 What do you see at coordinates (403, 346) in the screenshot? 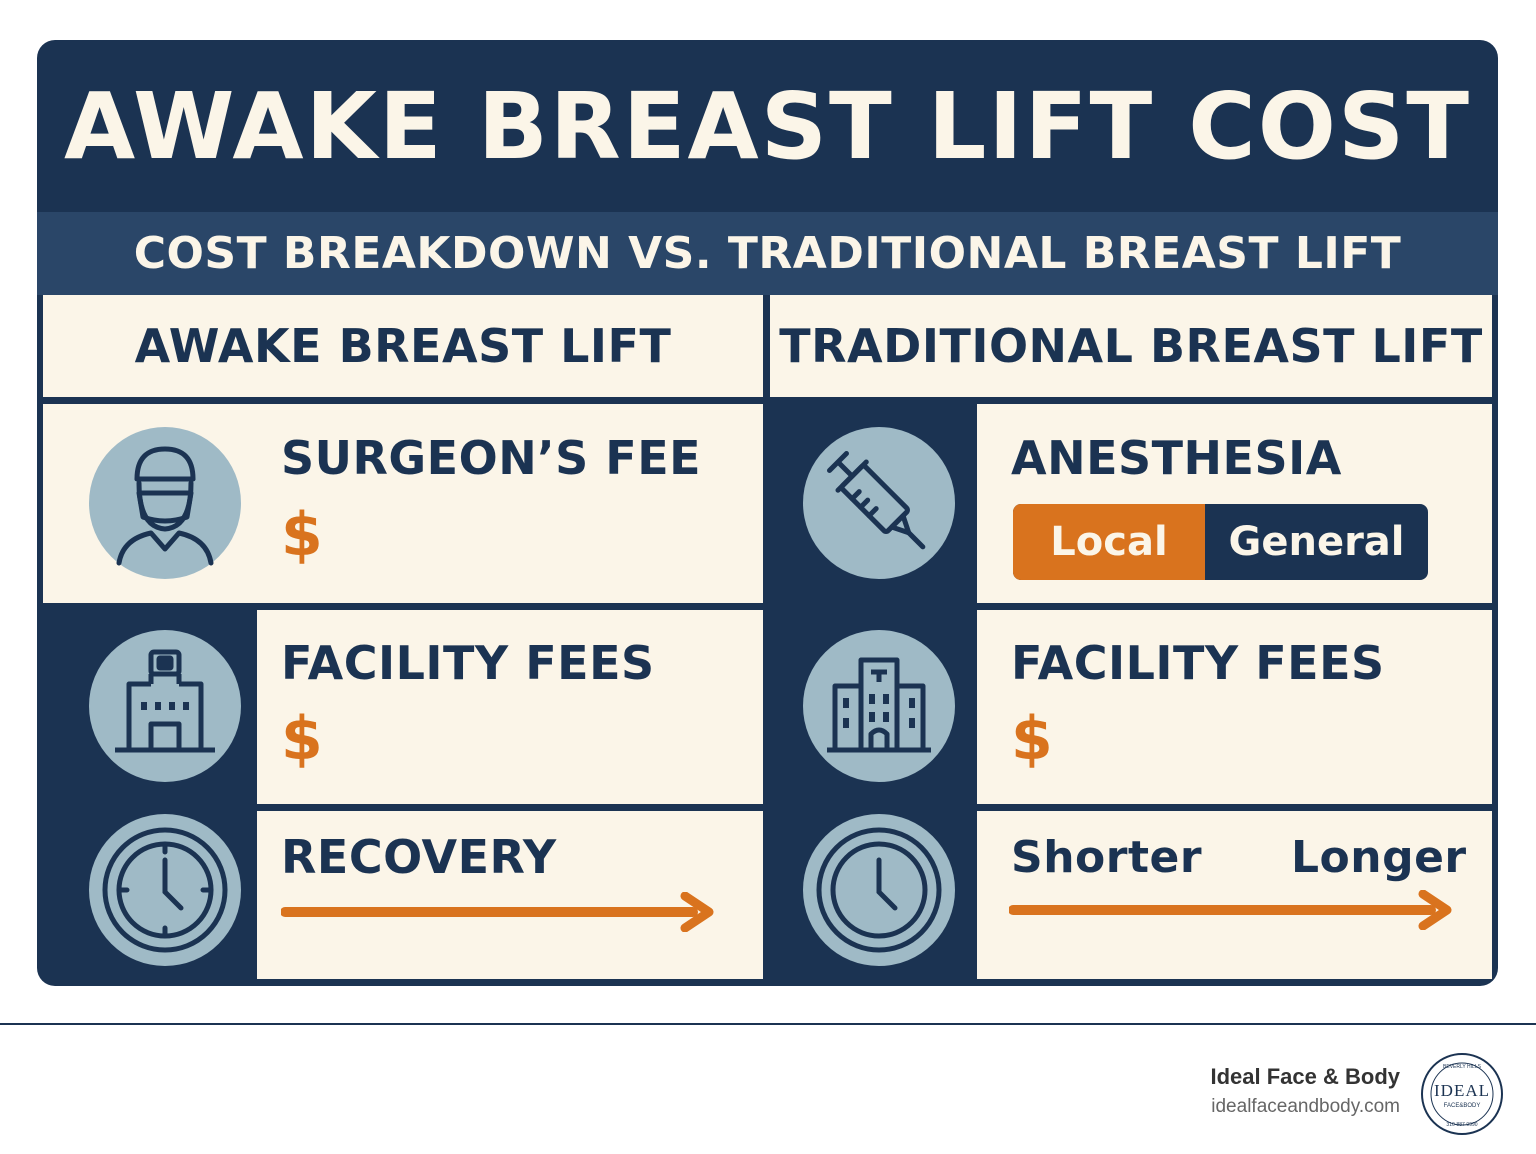
I see `column-header-awake: AWAKE BREAST LIFT` at bounding box center [403, 346].